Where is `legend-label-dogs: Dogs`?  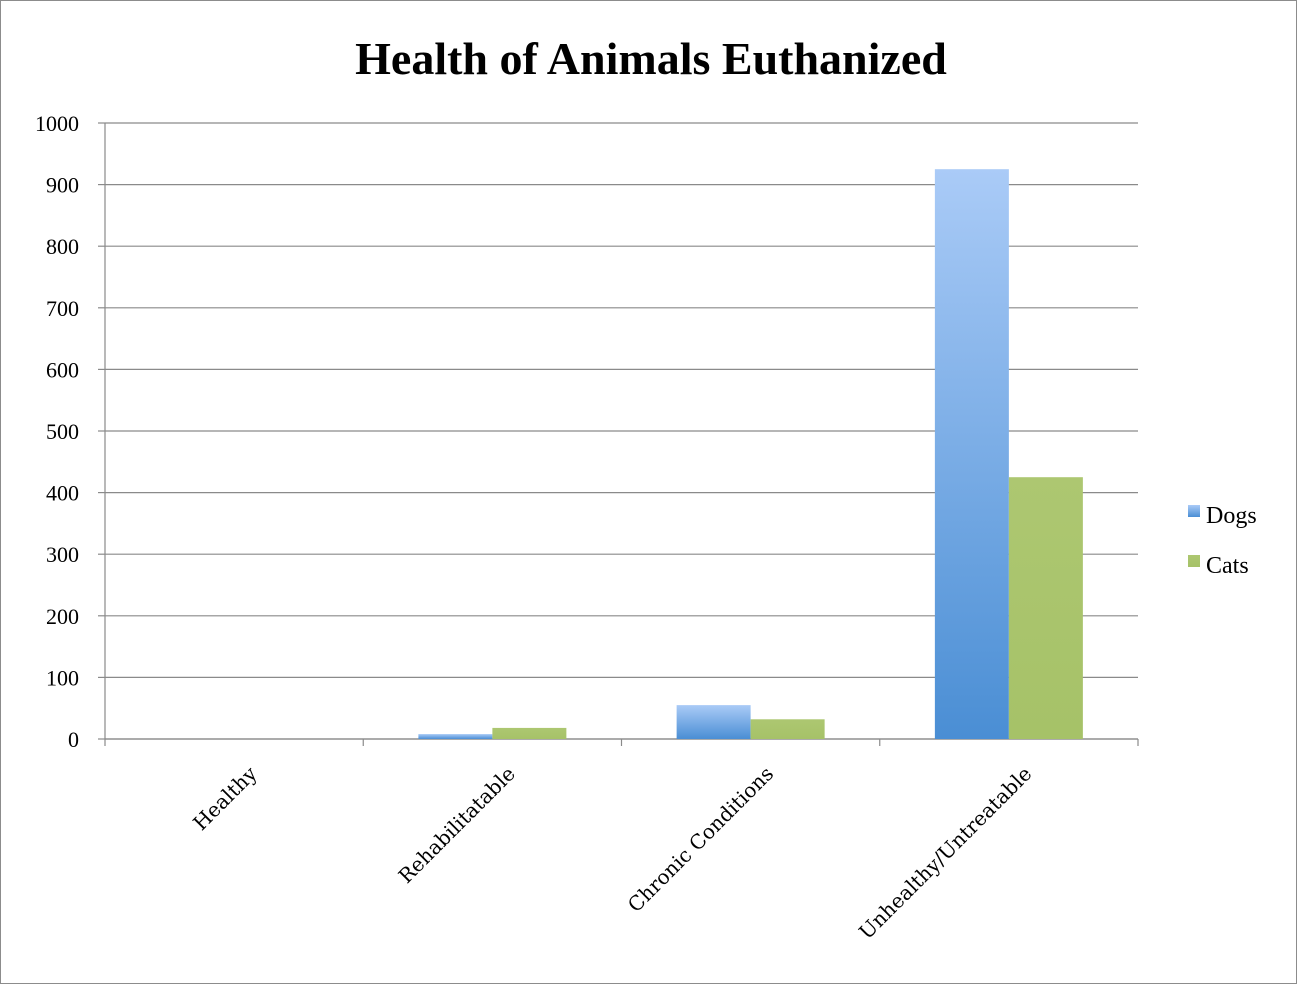
legend-label-dogs: Dogs is located at coordinates (1231, 516).